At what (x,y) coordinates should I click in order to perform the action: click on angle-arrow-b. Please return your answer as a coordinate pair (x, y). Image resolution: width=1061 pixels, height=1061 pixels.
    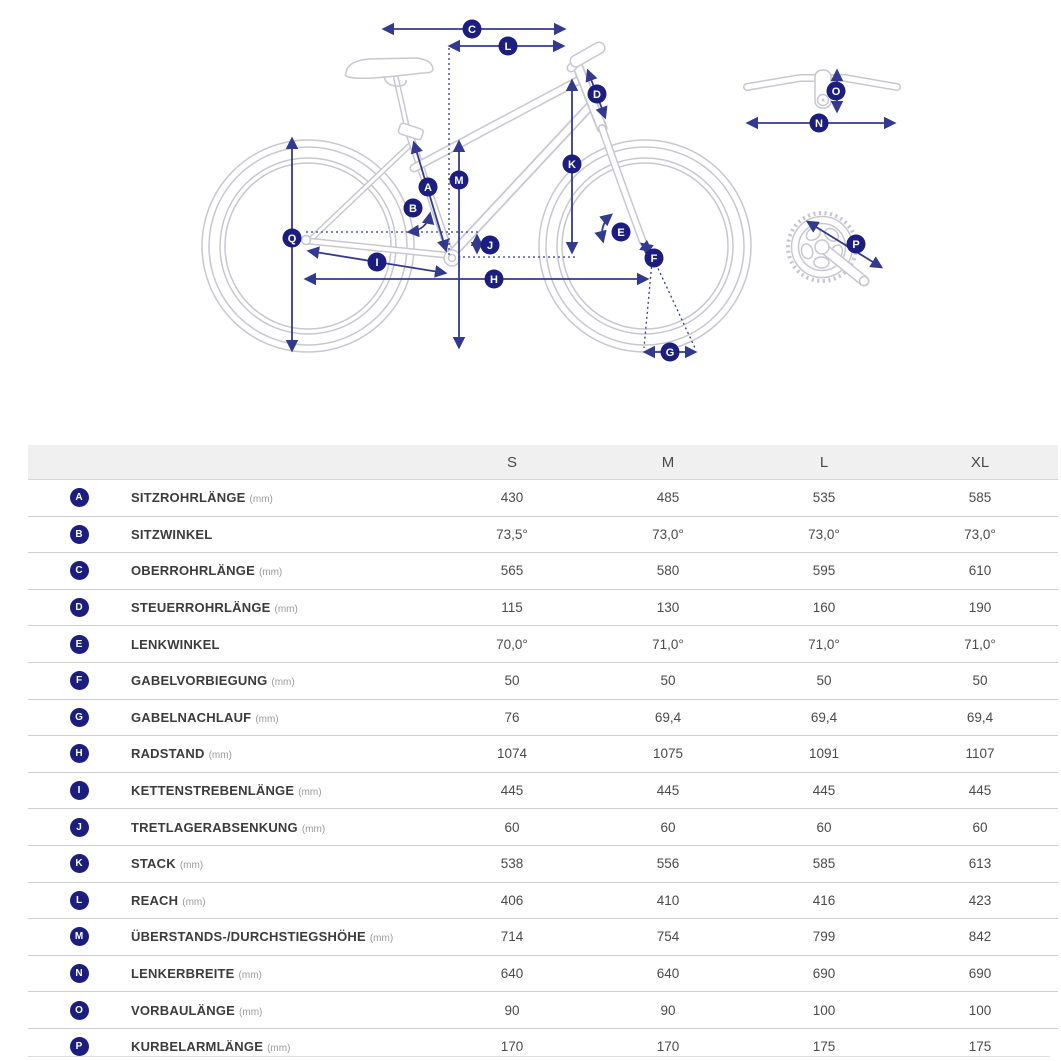
    Looking at the image, I should click on (420, 224).